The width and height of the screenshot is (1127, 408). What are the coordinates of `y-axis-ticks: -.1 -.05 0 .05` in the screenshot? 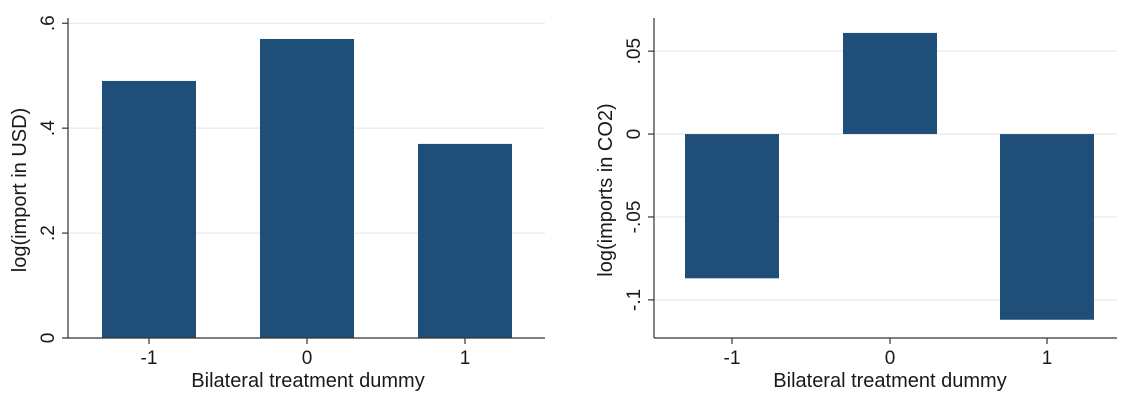 It's located at (639, 174).